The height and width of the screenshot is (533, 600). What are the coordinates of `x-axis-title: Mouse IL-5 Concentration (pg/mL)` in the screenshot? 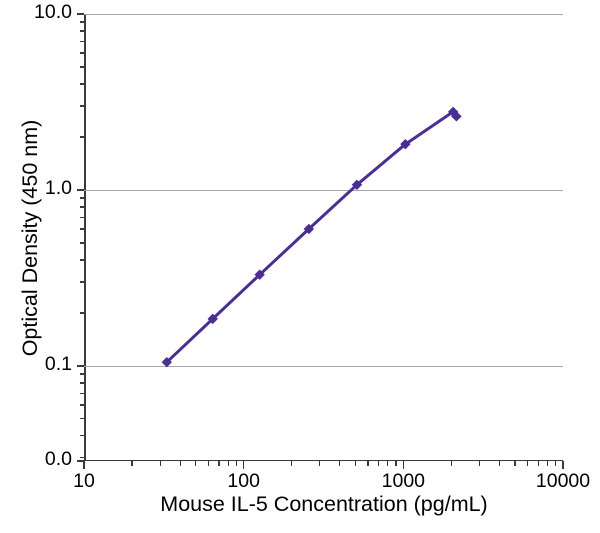 It's located at (324, 504).